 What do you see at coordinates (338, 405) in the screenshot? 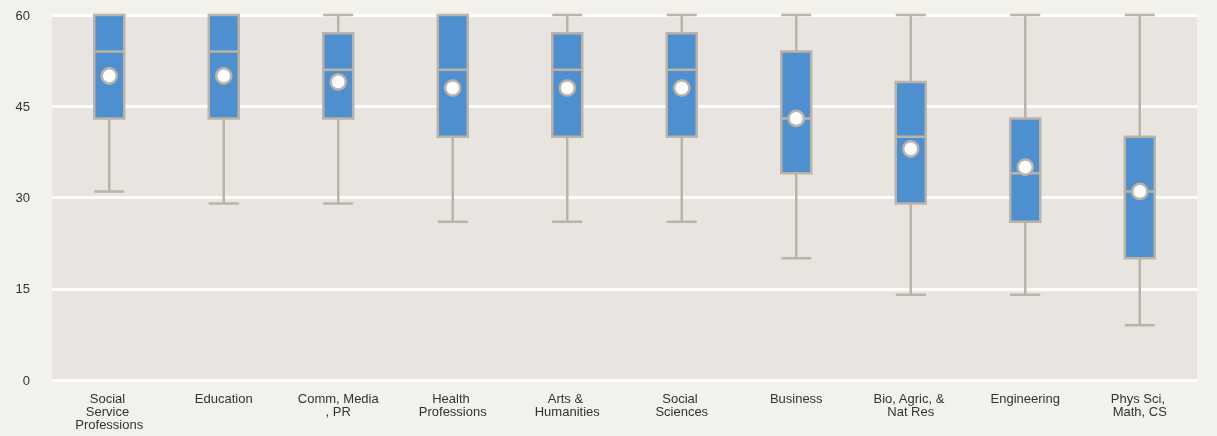
I see `x-tick-label: Comm, Media, PR` at bounding box center [338, 405].